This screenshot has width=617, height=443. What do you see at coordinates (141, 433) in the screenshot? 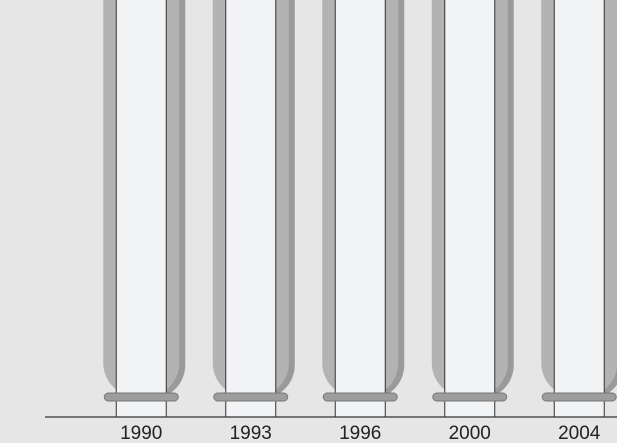
I see `x-tick-label: 1990` at bounding box center [141, 433].